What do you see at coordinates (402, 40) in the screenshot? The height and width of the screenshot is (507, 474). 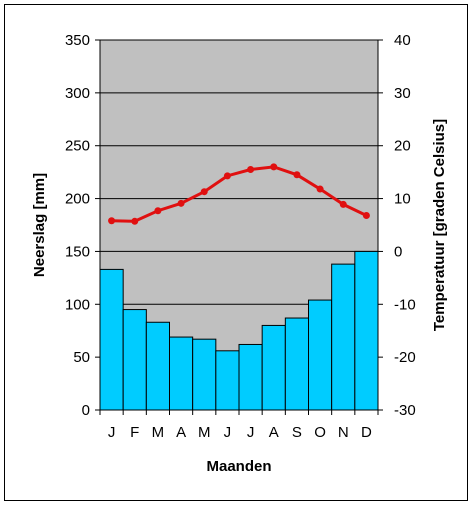 I see `right-tick-label: 40` at bounding box center [402, 40].